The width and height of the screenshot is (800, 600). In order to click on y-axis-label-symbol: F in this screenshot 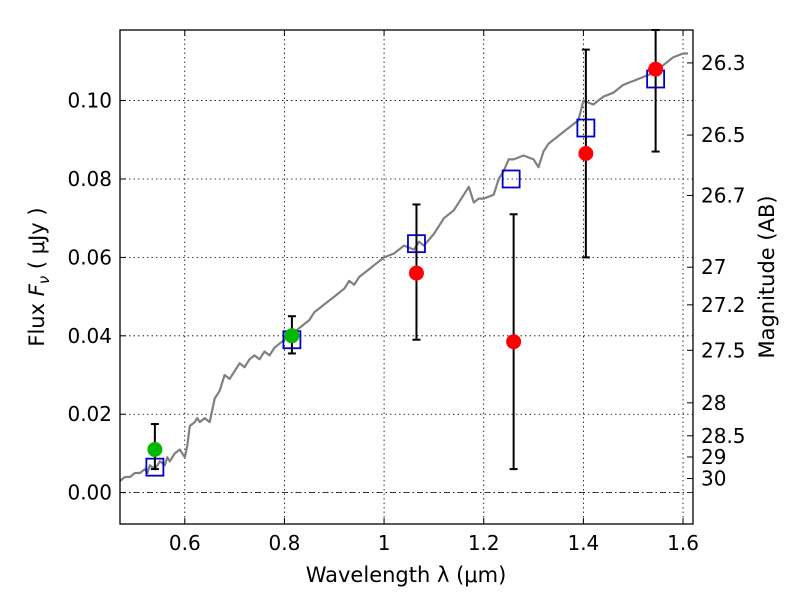, I will do `click(37, 289)`.